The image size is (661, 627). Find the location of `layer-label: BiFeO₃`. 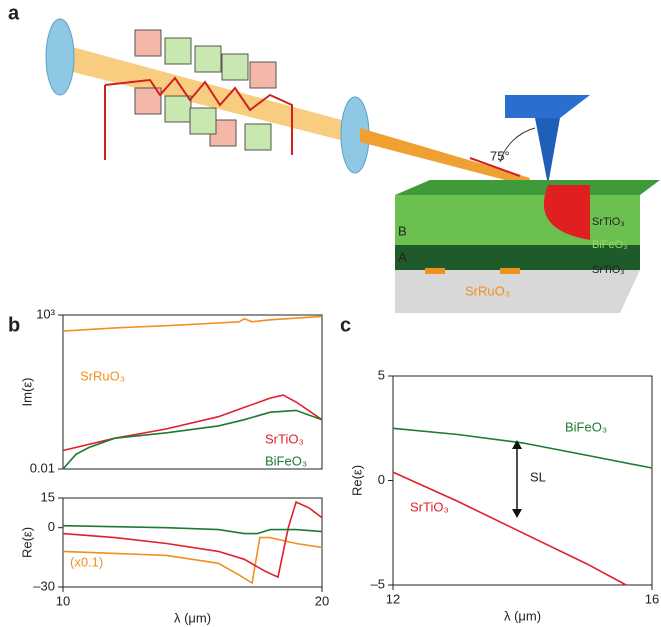

layer-label: BiFeO₃ is located at coordinates (610, 245).